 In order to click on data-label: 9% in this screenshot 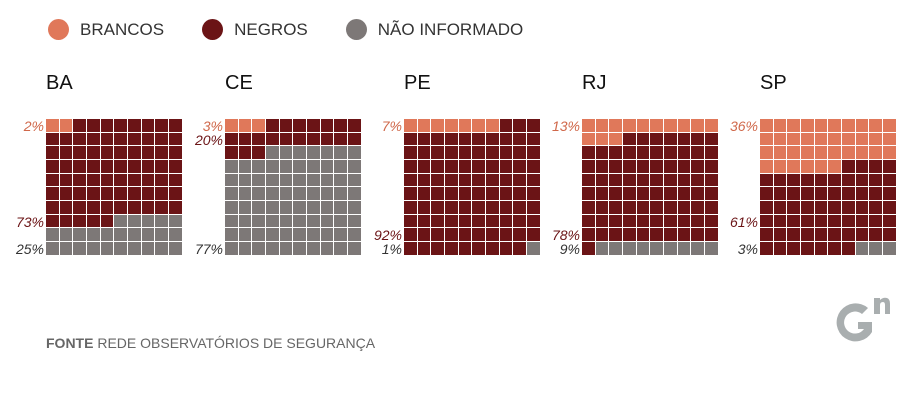, I will do `click(569, 248)`.